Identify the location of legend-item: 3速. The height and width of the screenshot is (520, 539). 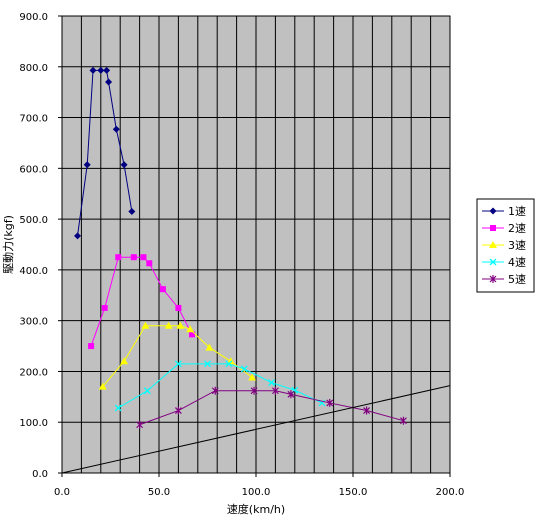
(504, 245).